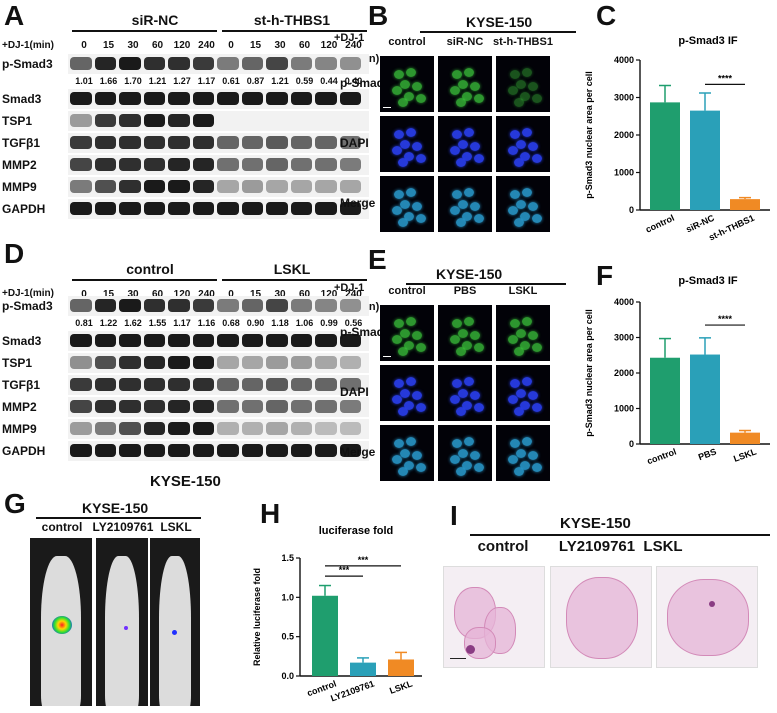 The height and width of the screenshot is (713, 777). What do you see at coordinates (157, 81) in the screenshot?
I see `quant-value: 1.21` at bounding box center [157, 81].